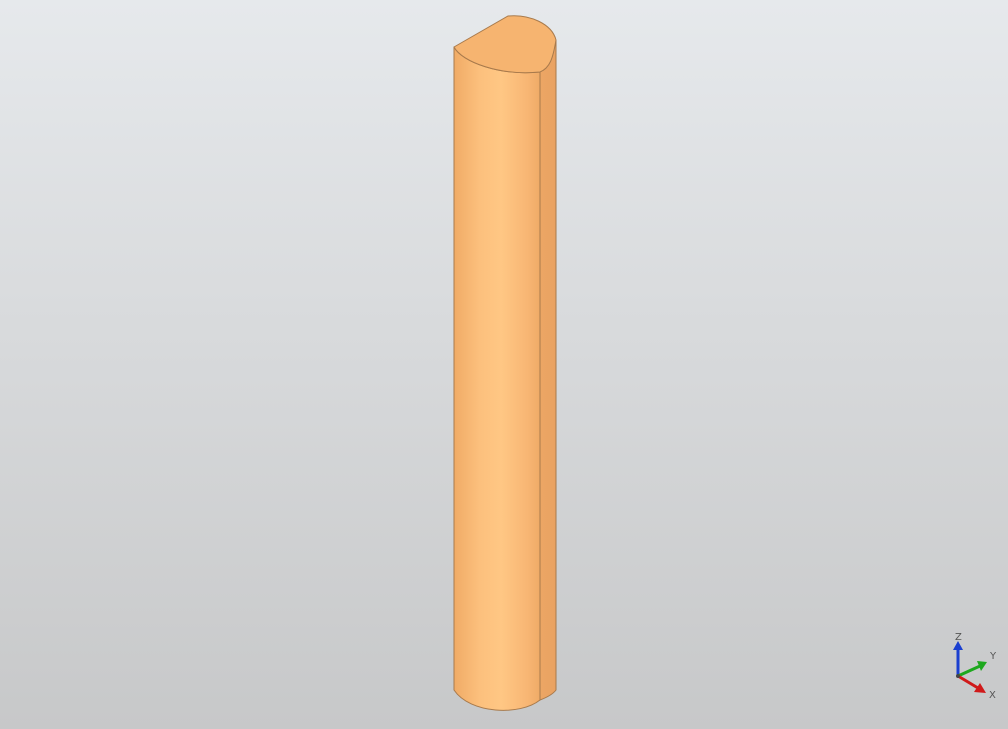 The height and width of the screenshot is (729, 1008). What do you see at coordinates (958, 676) in the screenshot?
I see `origin-dot` at bounding box center [958, 676].